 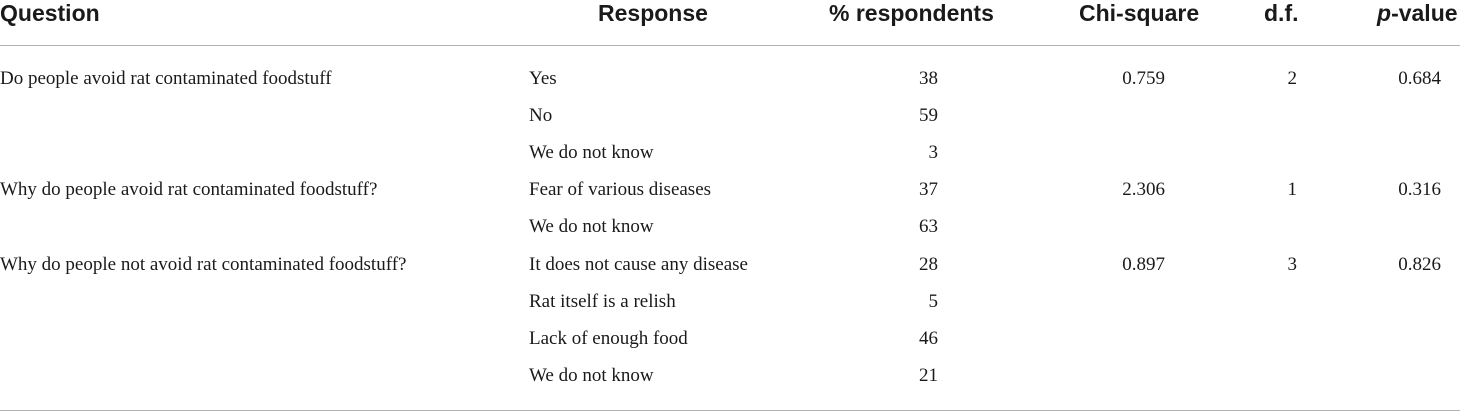 What do you see at coordinates (730, 233) in the screenshot?
I see `table-row: We do not know 63` at bounding box center [730, 233].